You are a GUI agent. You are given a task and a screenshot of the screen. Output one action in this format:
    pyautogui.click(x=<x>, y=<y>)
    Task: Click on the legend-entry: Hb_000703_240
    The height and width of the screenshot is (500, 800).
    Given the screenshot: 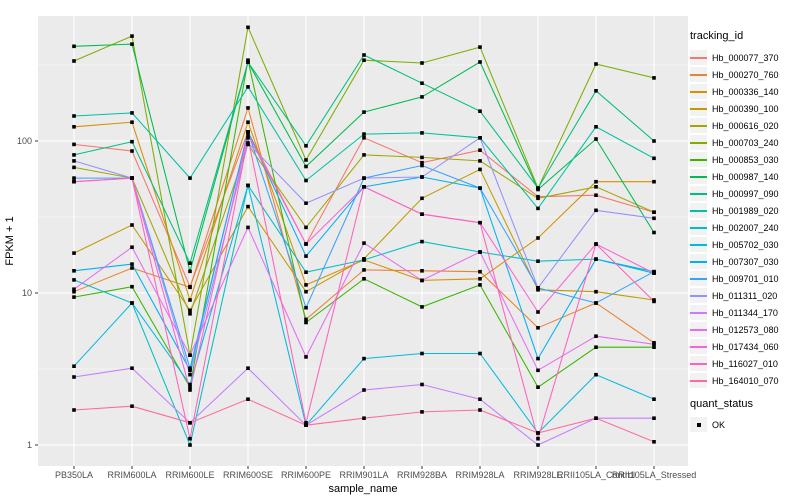 What is the action you would take?
    pyautogui.click(x=744, y=142)
    